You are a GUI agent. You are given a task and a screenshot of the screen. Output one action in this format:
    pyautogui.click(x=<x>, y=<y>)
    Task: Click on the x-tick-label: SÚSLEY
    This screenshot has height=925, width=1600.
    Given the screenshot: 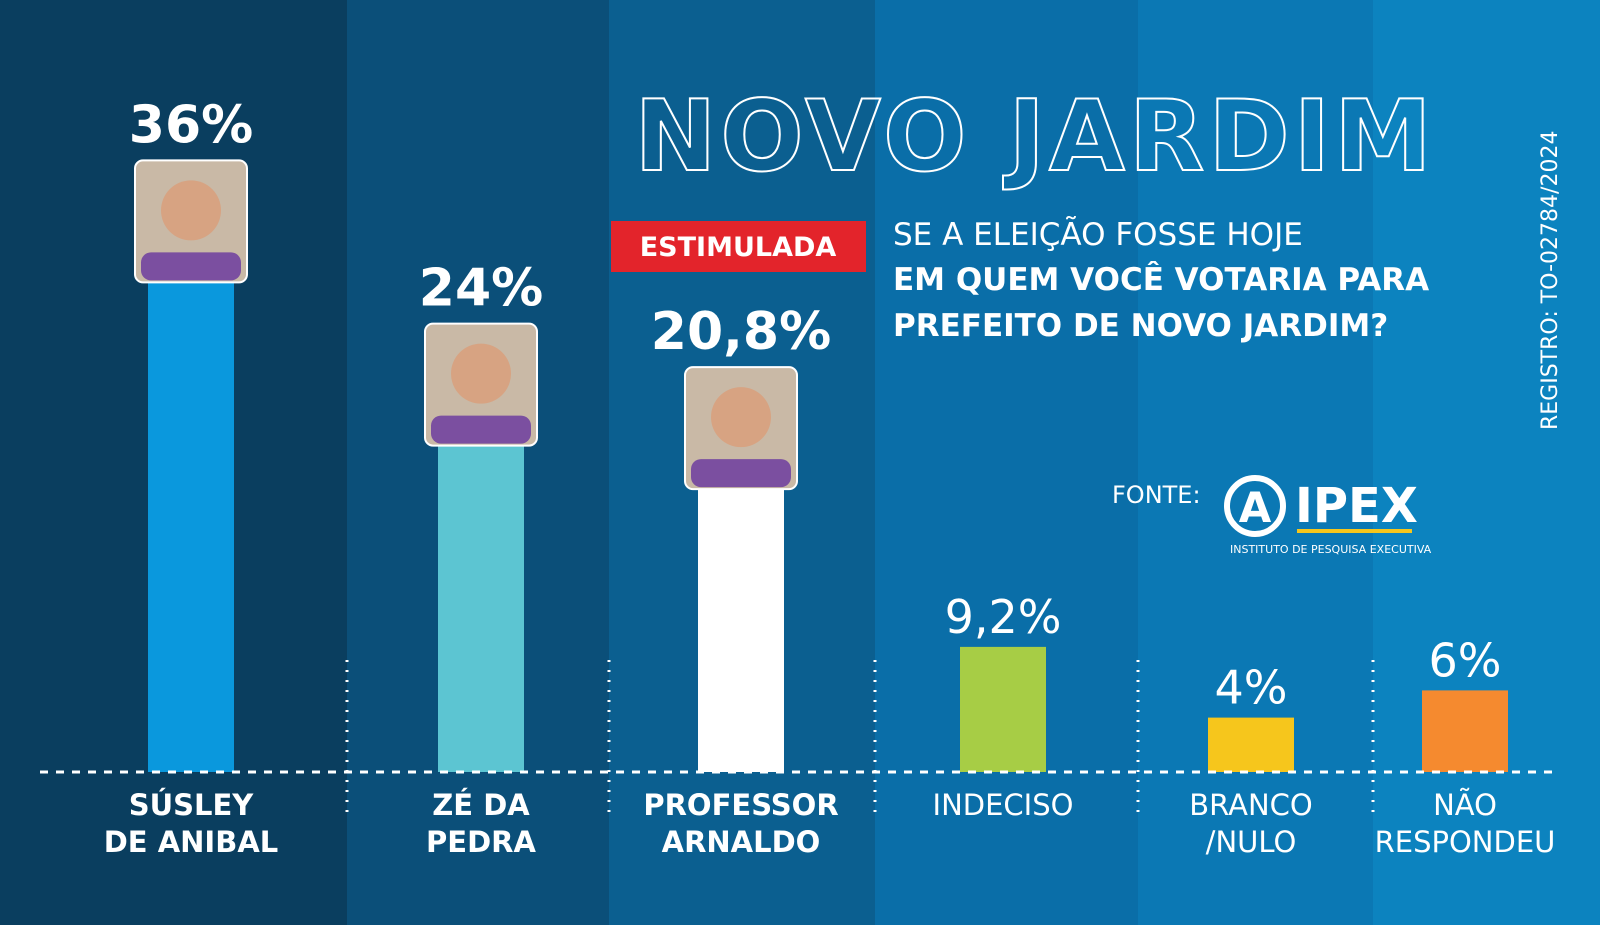 What is the action you would take?
    pyautogui.click(x=192, y=805)
    